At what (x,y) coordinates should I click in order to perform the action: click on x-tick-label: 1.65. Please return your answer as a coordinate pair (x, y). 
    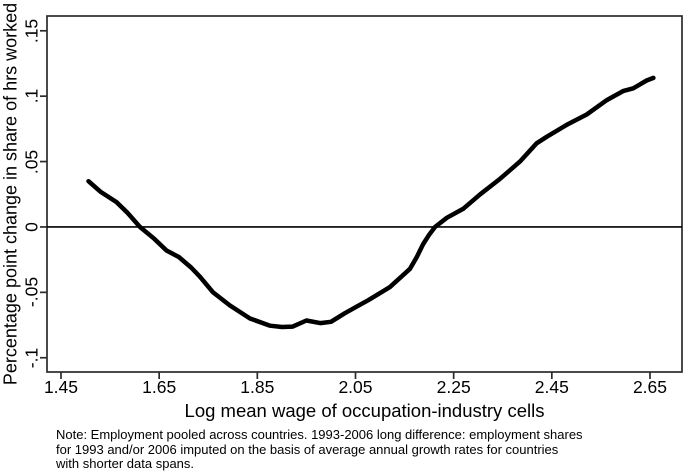
    Looking at the image, I should click on (159, 387).